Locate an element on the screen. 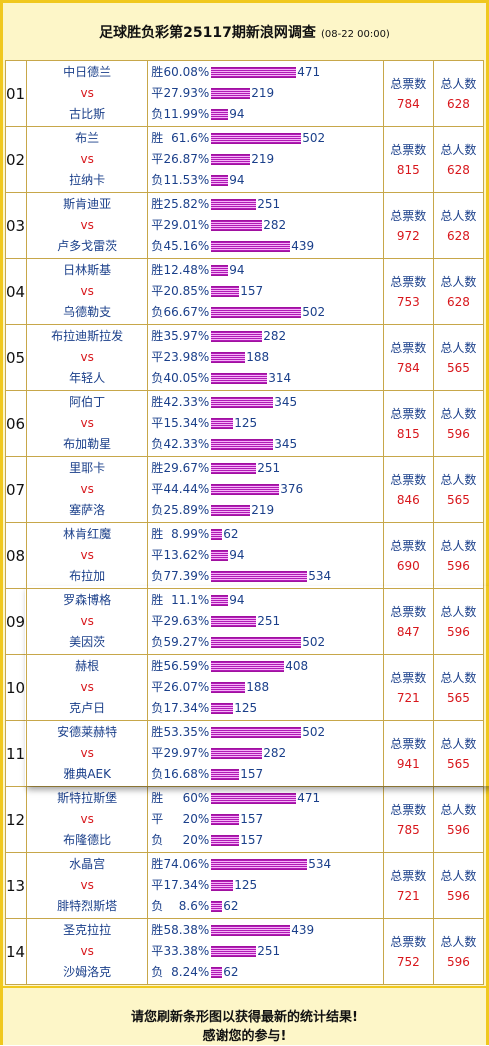 This screenshot has height=1046, width=489. total-people-value: 565 is located at coordinates (458, 697).